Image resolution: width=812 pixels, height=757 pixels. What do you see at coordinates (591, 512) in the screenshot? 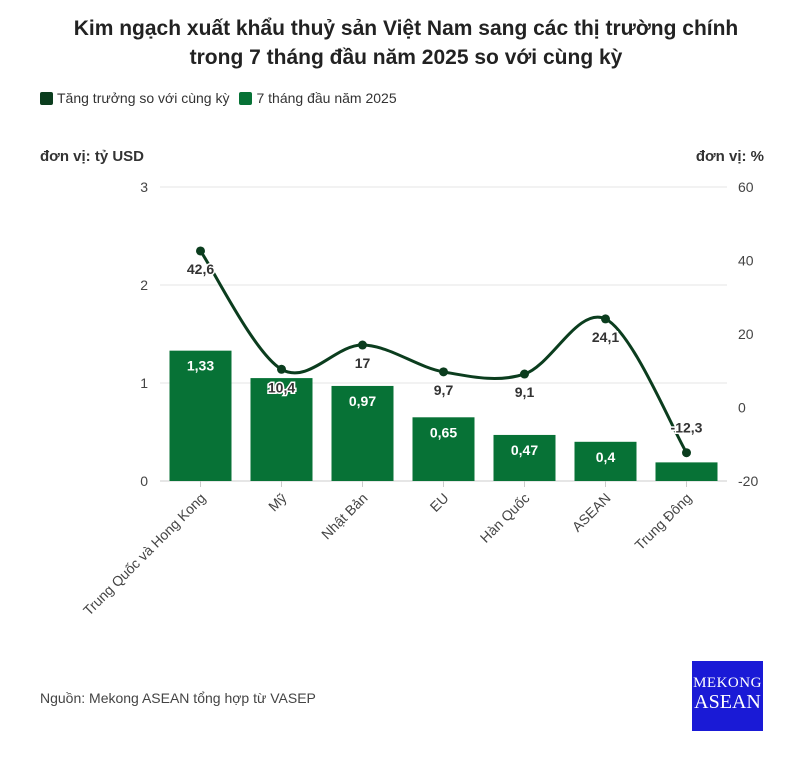
I see `x-tick-label: ASEAN` at bounding box center [591, 512].